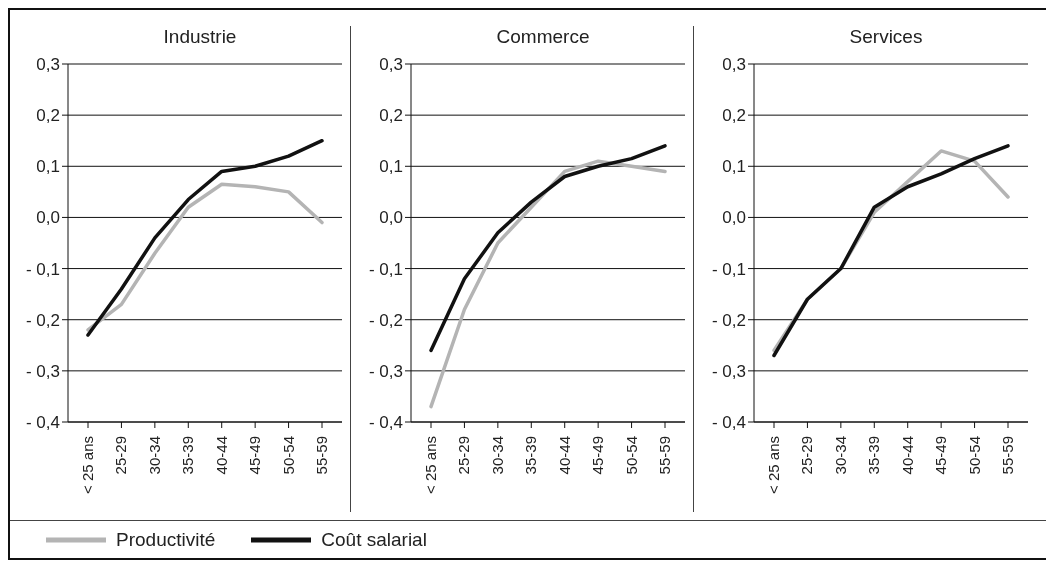  Describe the element at coordinates (886, 37) in the screenshot. I see `chart-title: Services` at that location.